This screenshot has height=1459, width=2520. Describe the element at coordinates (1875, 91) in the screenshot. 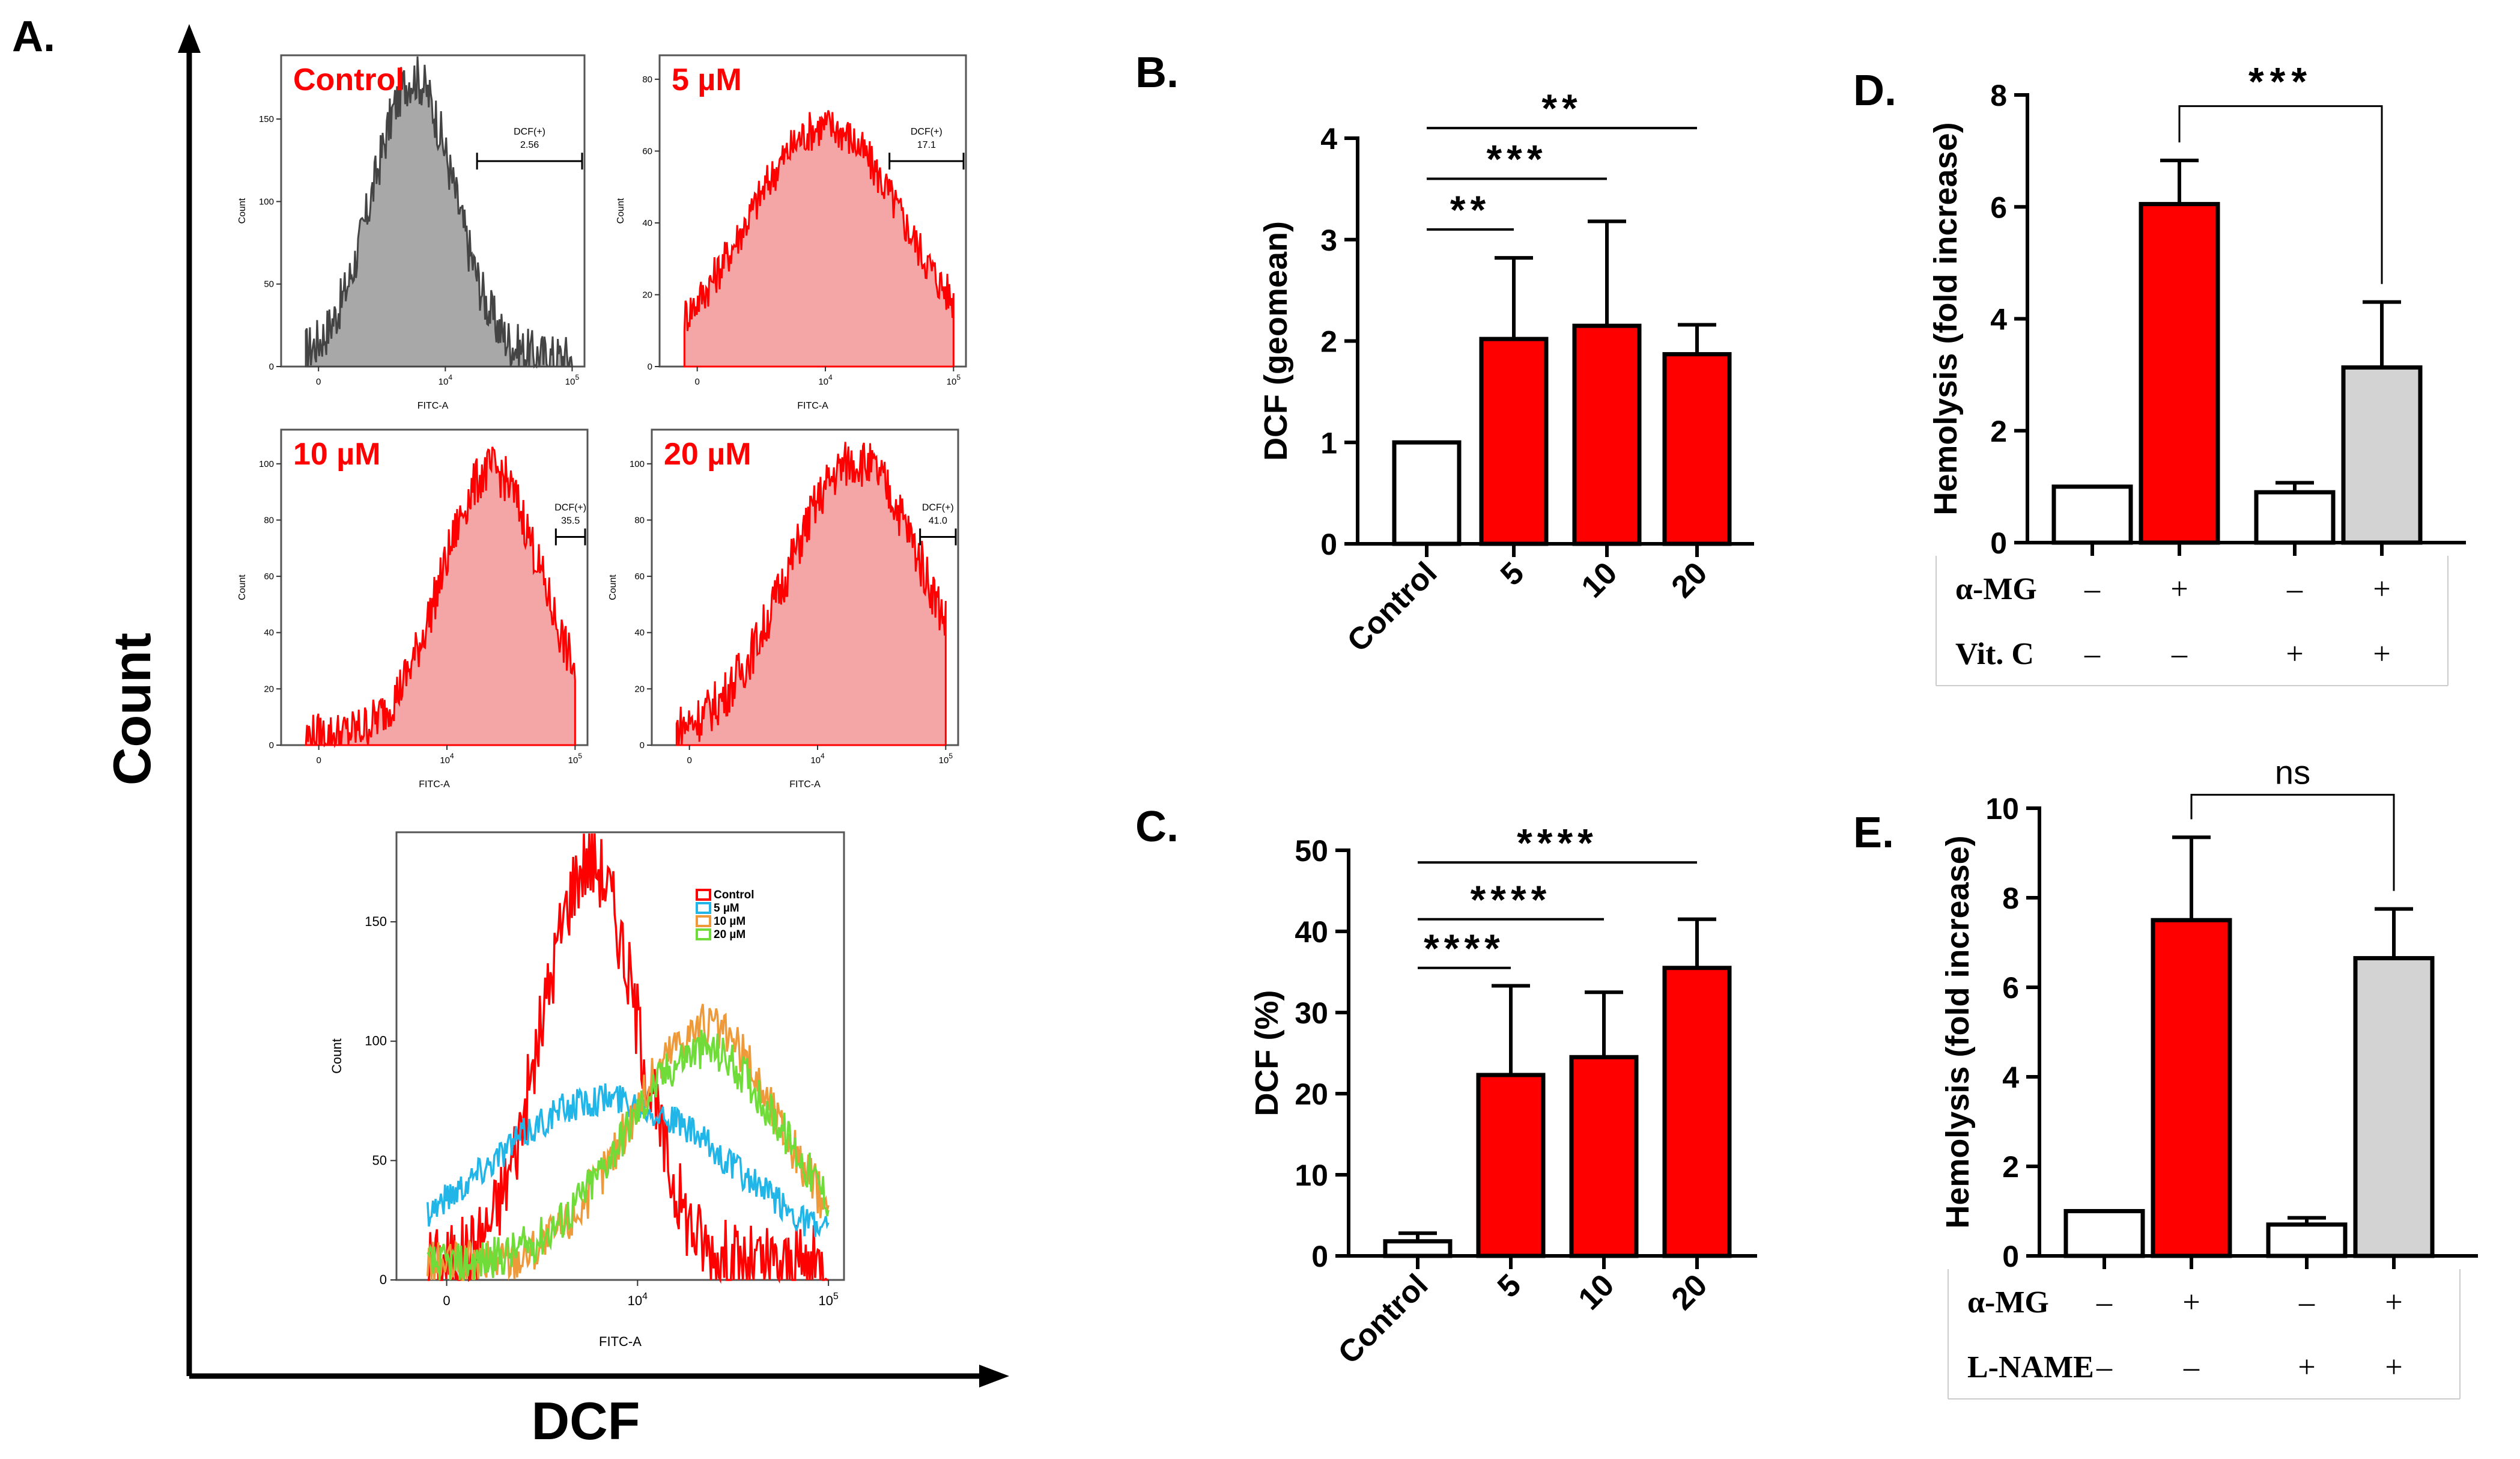

I see `panel-label-d: D.` at that location.